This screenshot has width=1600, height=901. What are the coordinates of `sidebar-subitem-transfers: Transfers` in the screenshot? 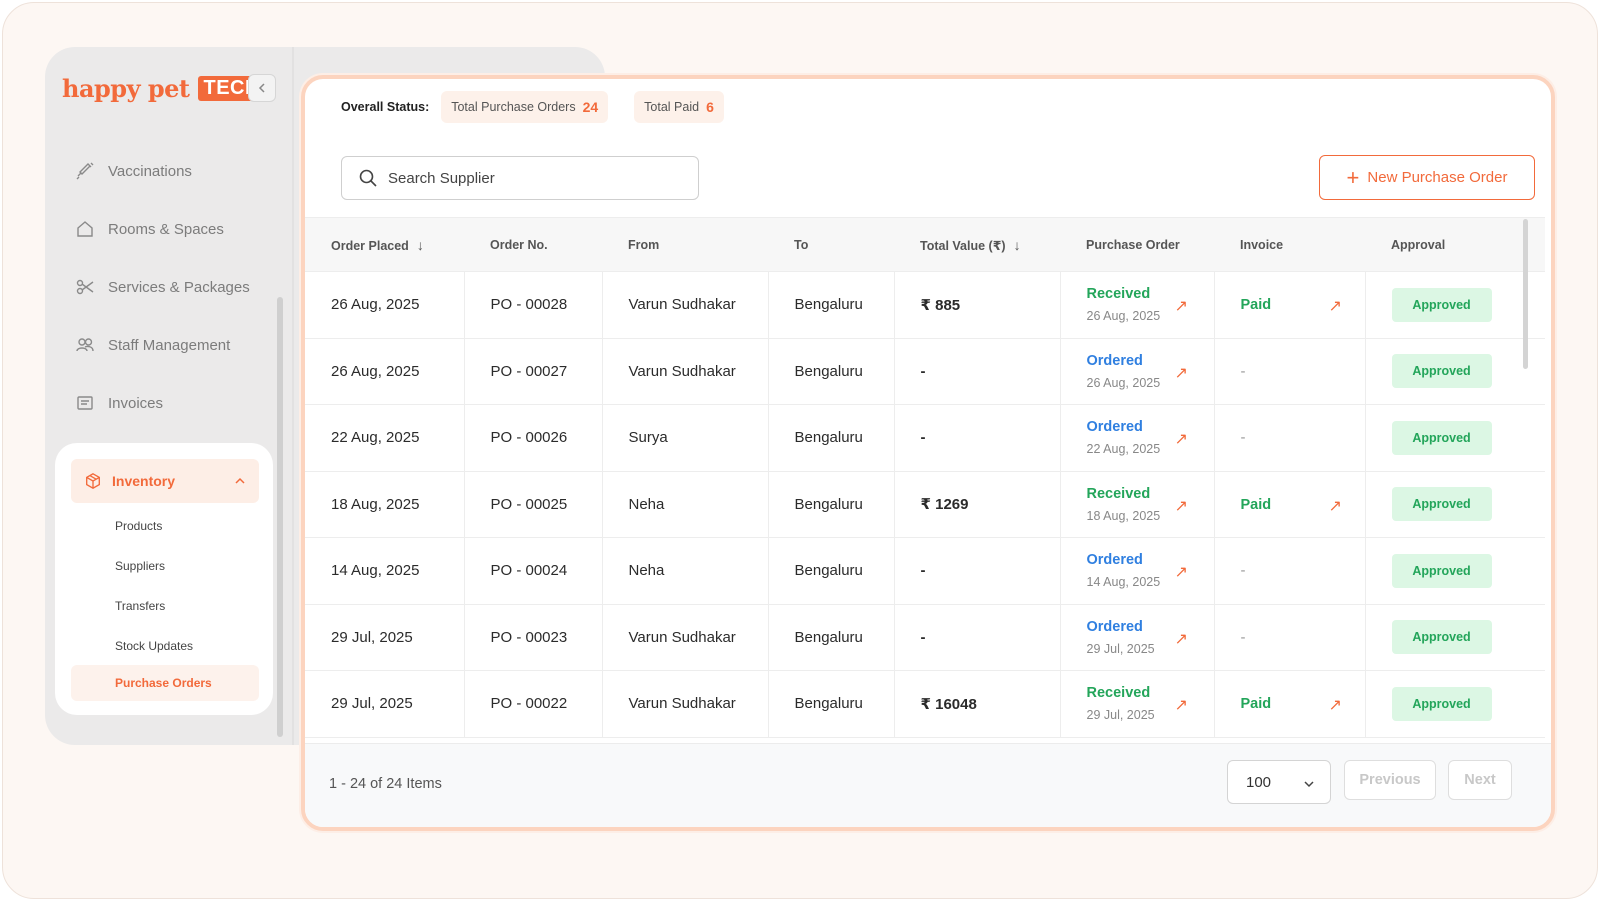 It's located at (140, 606).